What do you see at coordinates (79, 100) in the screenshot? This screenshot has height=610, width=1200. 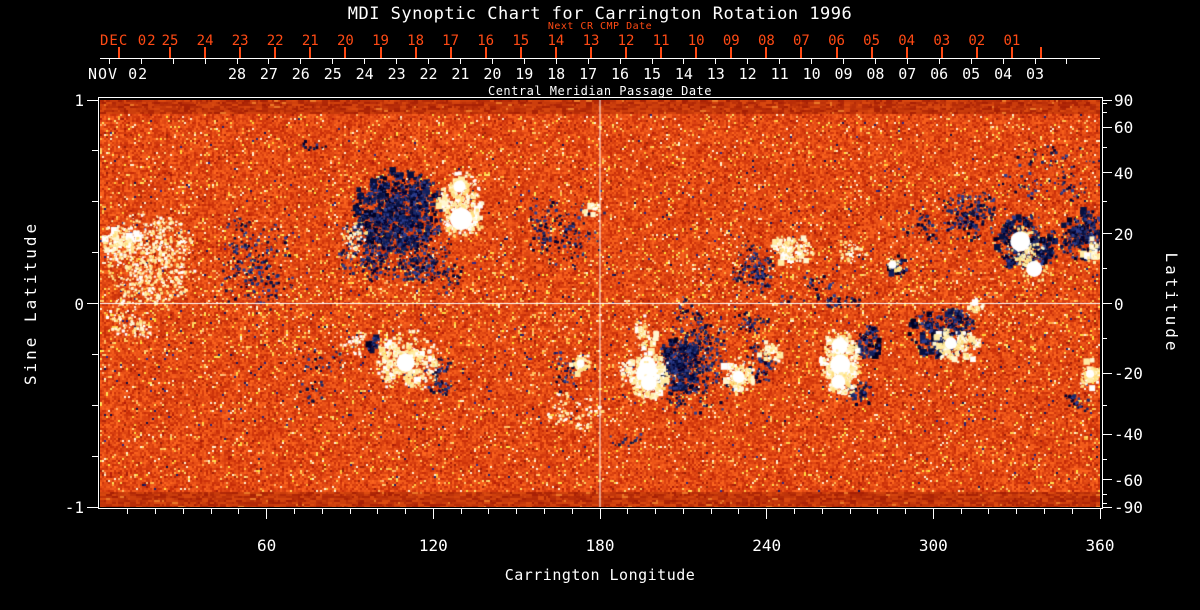 I see `sine-latitude-tick-label: 1` at bounding box center [79, 100].